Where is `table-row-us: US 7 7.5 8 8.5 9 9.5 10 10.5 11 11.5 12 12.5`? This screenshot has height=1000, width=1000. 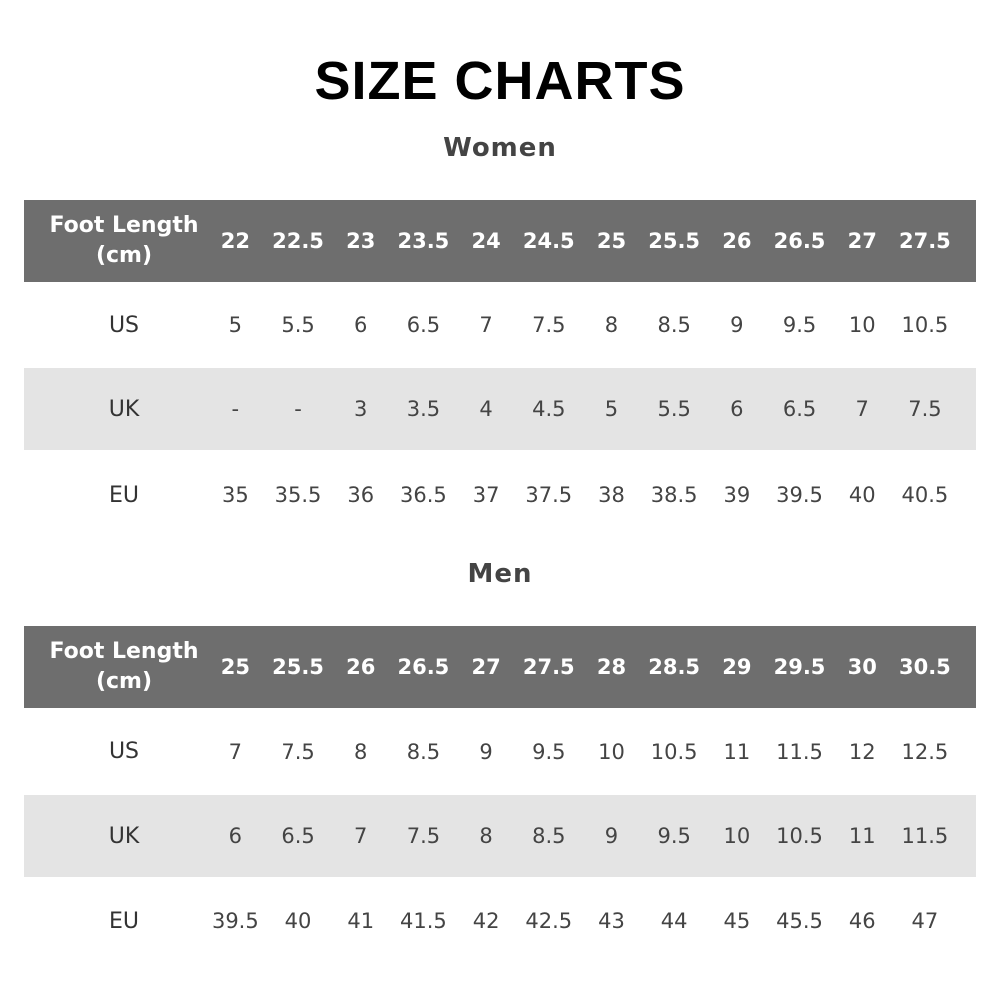 table-row-us: US 7 7.5 8 8.5 9 9.5 10 10.5 11 11.5 12 12.5 is located at coordinates (500, 751).